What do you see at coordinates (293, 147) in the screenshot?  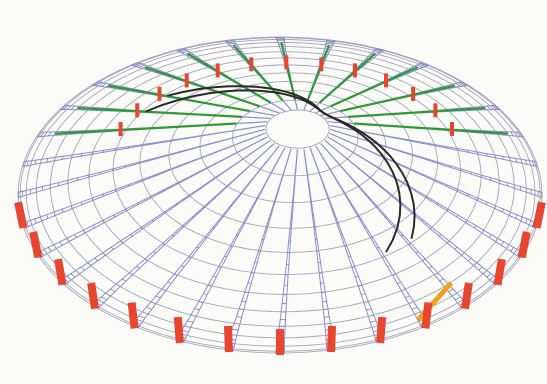 I see `latitude-ring` at bounding box center [293, 147].